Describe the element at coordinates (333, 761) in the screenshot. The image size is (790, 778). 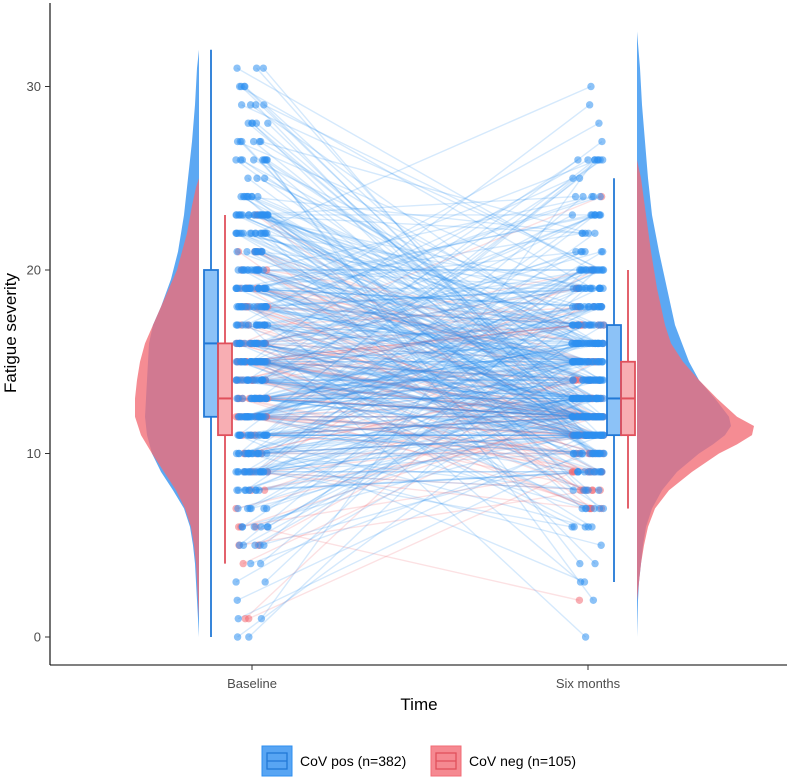
I see `legend-item-cov-pos: CoV pos (n=382)` at that location.